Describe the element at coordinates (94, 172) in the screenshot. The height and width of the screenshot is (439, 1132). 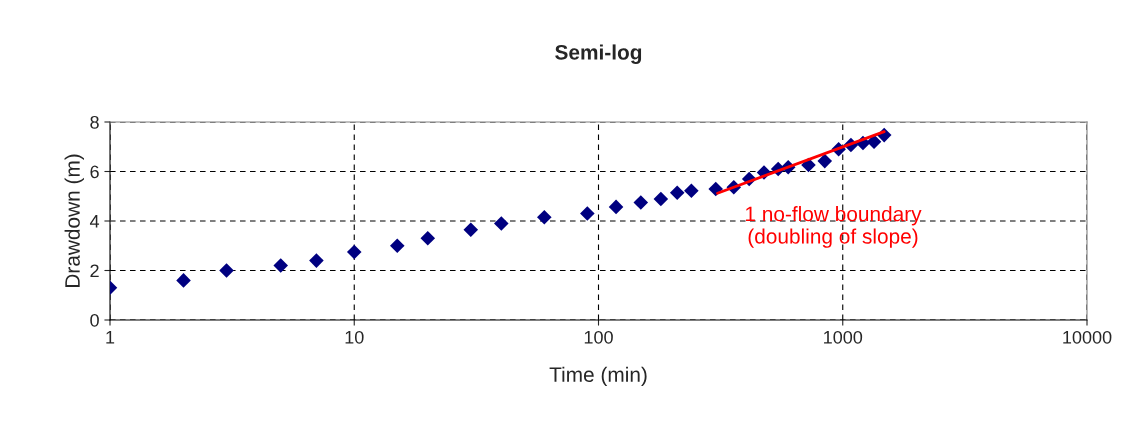
I see `y-tick-label: 6` at that location.